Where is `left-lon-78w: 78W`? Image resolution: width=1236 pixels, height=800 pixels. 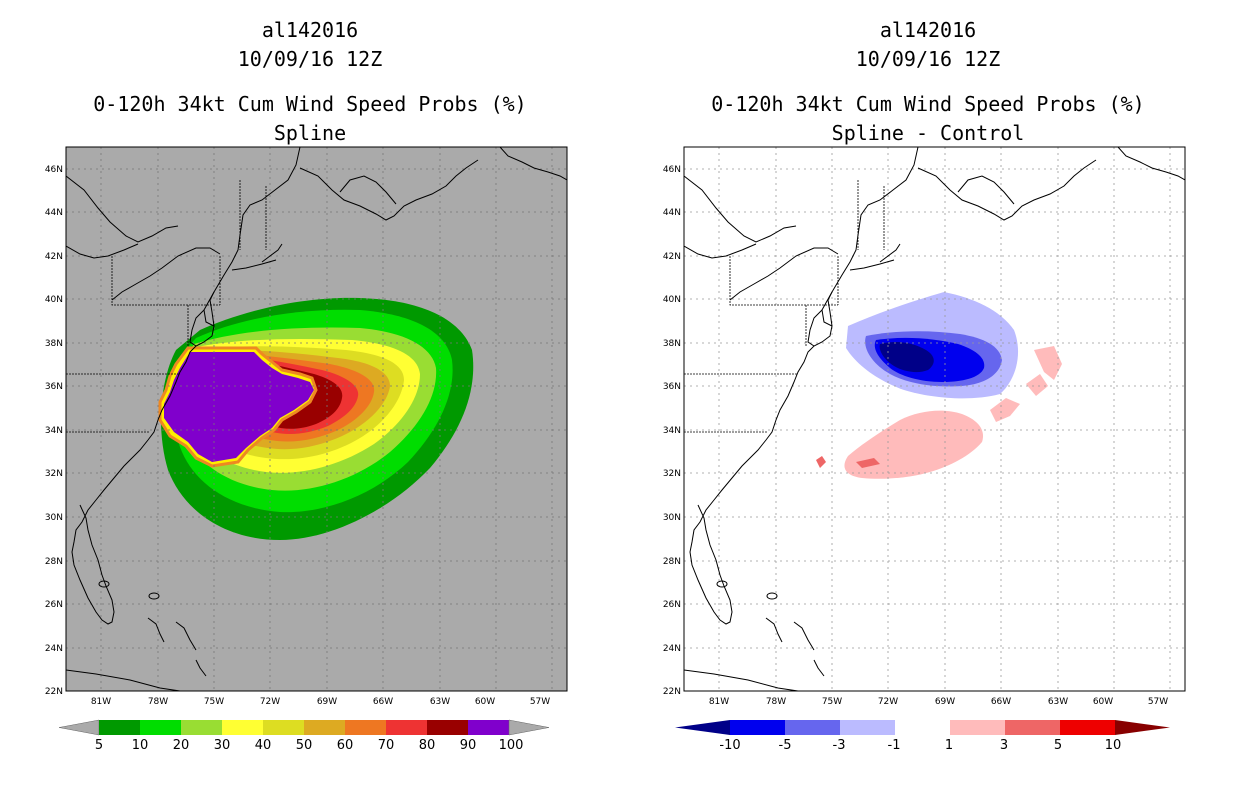 left-lon-78w: 78W is located at coordinates (158, 702).